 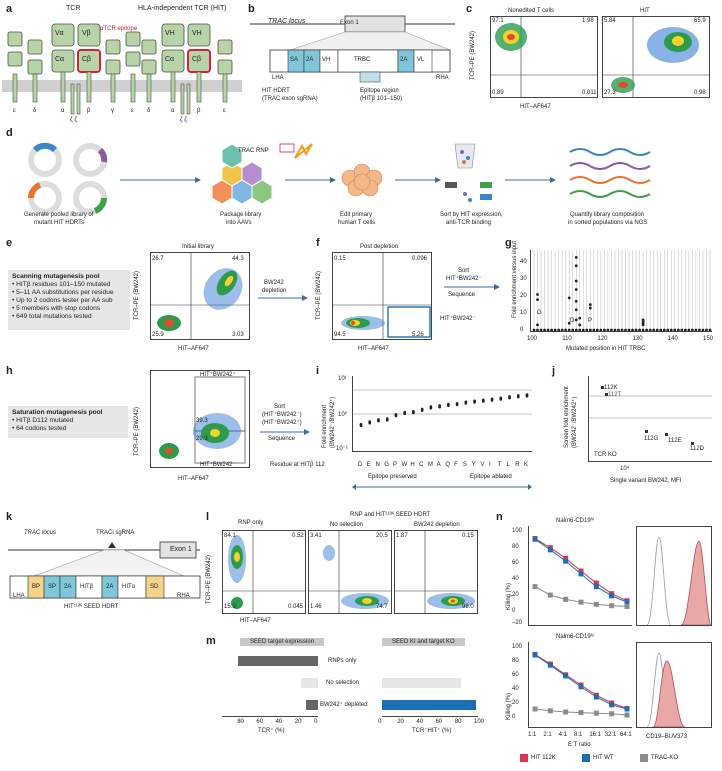 What do you see at coordinates (567, 339) in the screenshot?
I see `g-xtick: 110` at bounding box center [567, 339].